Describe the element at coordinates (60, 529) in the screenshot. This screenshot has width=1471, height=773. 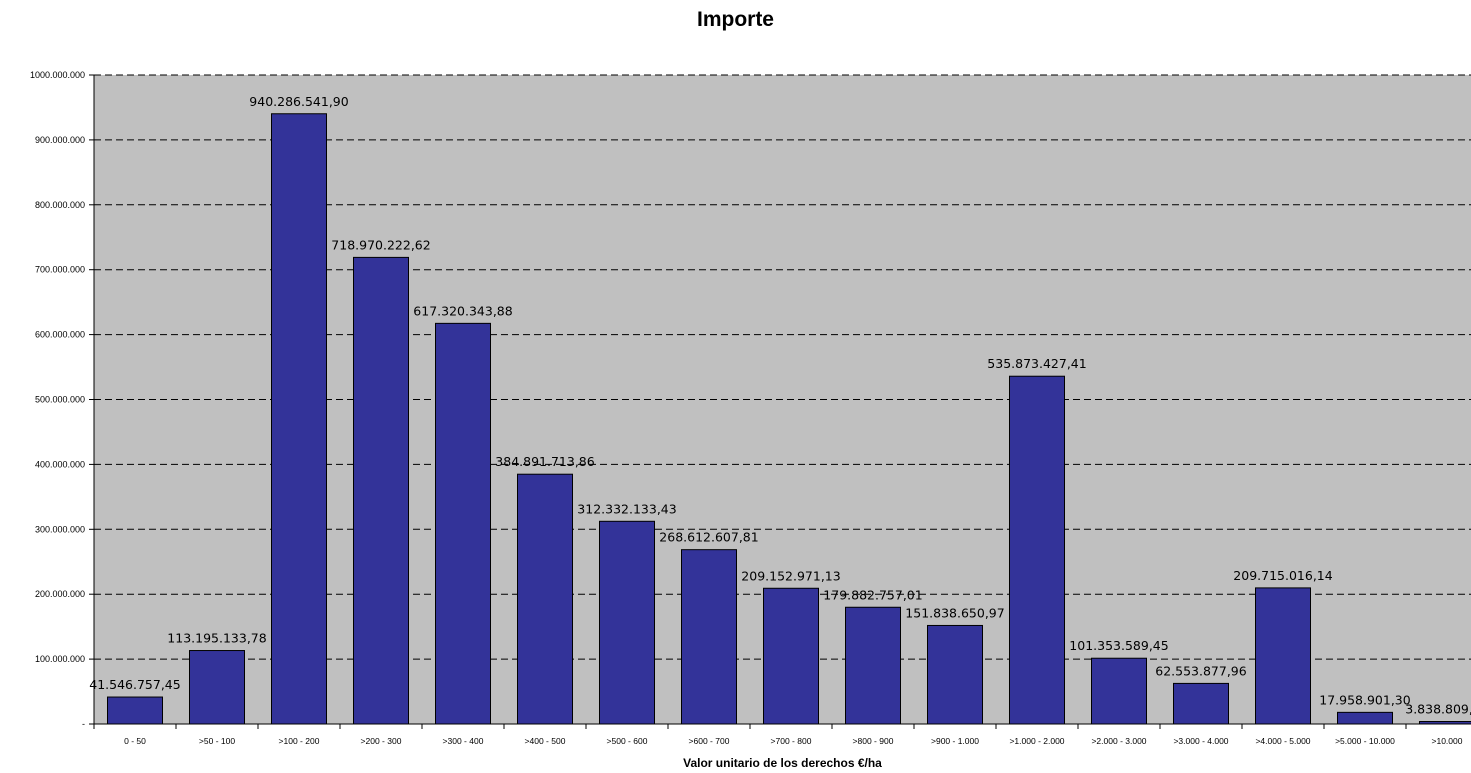
I see `y-tick-label: 300.000.000` at that location.